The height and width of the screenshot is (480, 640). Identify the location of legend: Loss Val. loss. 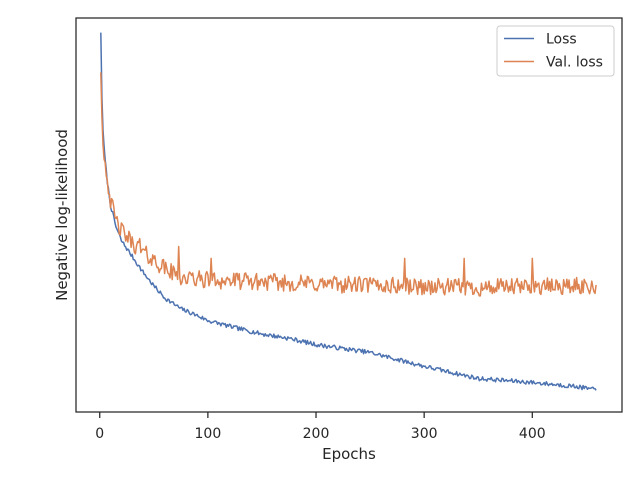
(555, 51).